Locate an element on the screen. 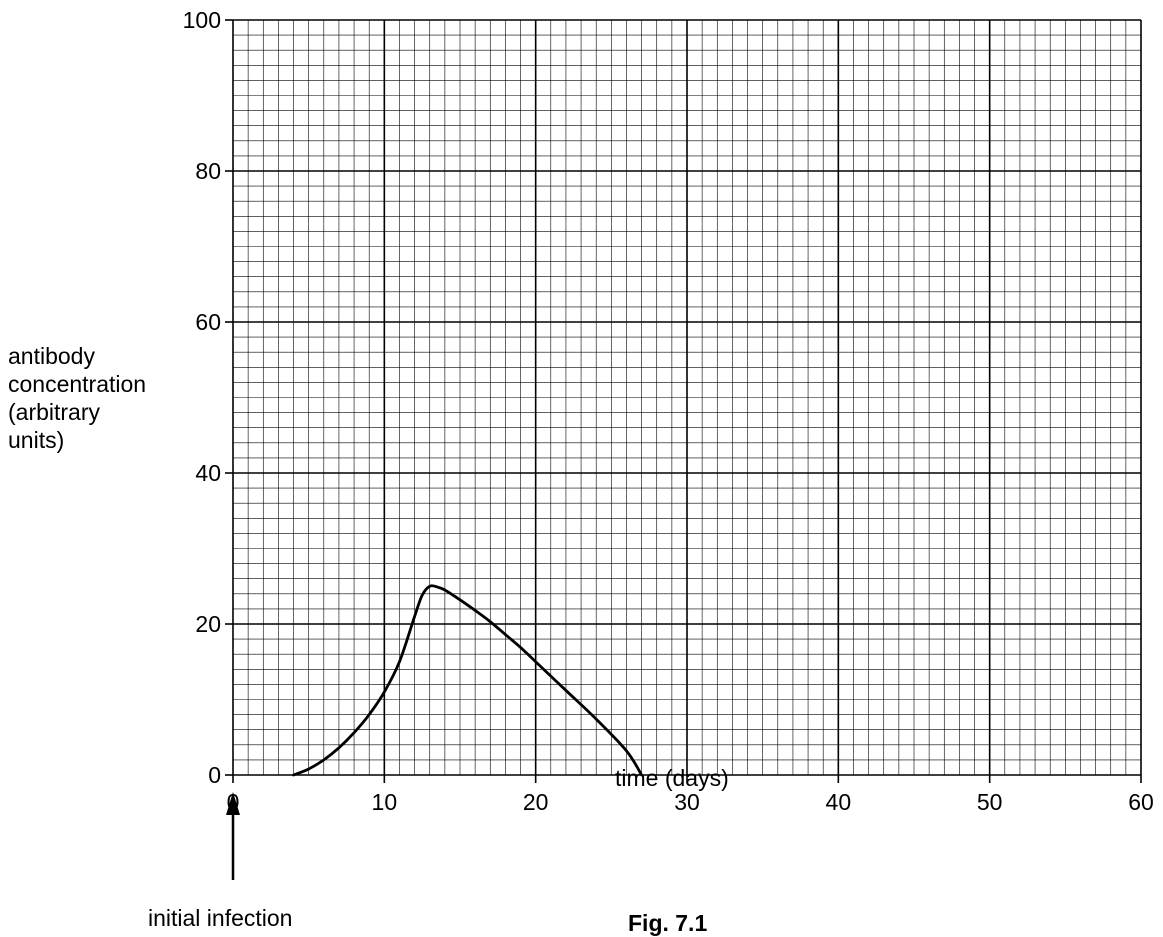  y-tick-label: 0 is located at coordinates (214, 775).